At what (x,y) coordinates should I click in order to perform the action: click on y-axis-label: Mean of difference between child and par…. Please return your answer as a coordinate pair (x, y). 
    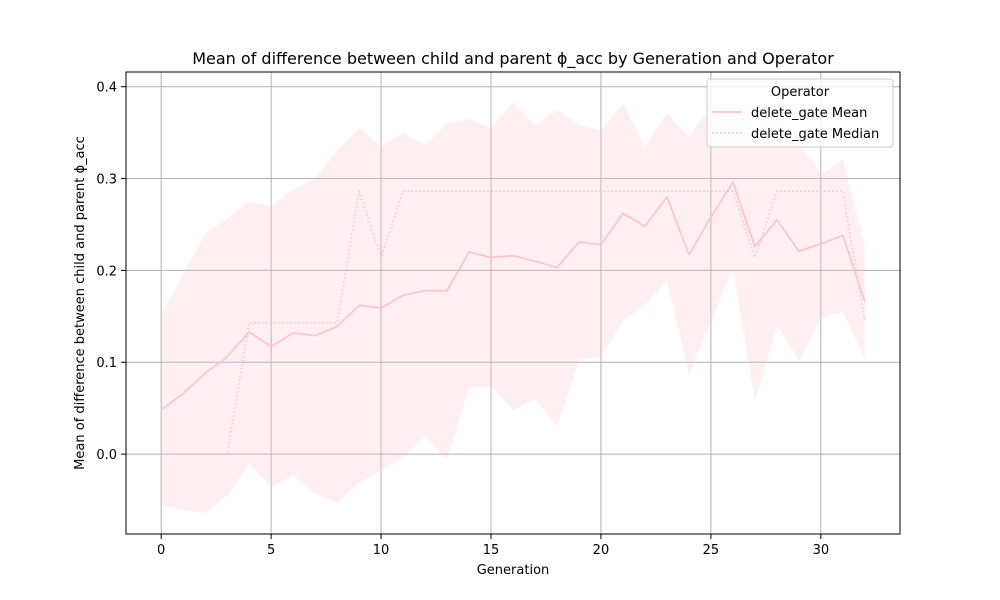
    Looking at the image, I should click on (80, 303).